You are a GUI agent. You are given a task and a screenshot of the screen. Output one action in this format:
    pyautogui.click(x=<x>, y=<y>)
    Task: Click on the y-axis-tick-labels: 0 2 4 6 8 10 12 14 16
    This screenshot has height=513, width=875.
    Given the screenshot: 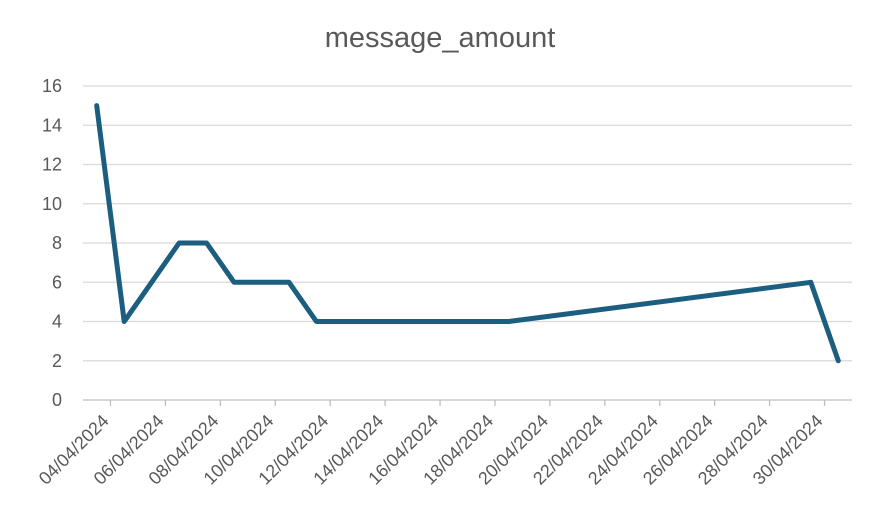 What is the action you would take?
    pyautogui.click(x=52, y=243)
    